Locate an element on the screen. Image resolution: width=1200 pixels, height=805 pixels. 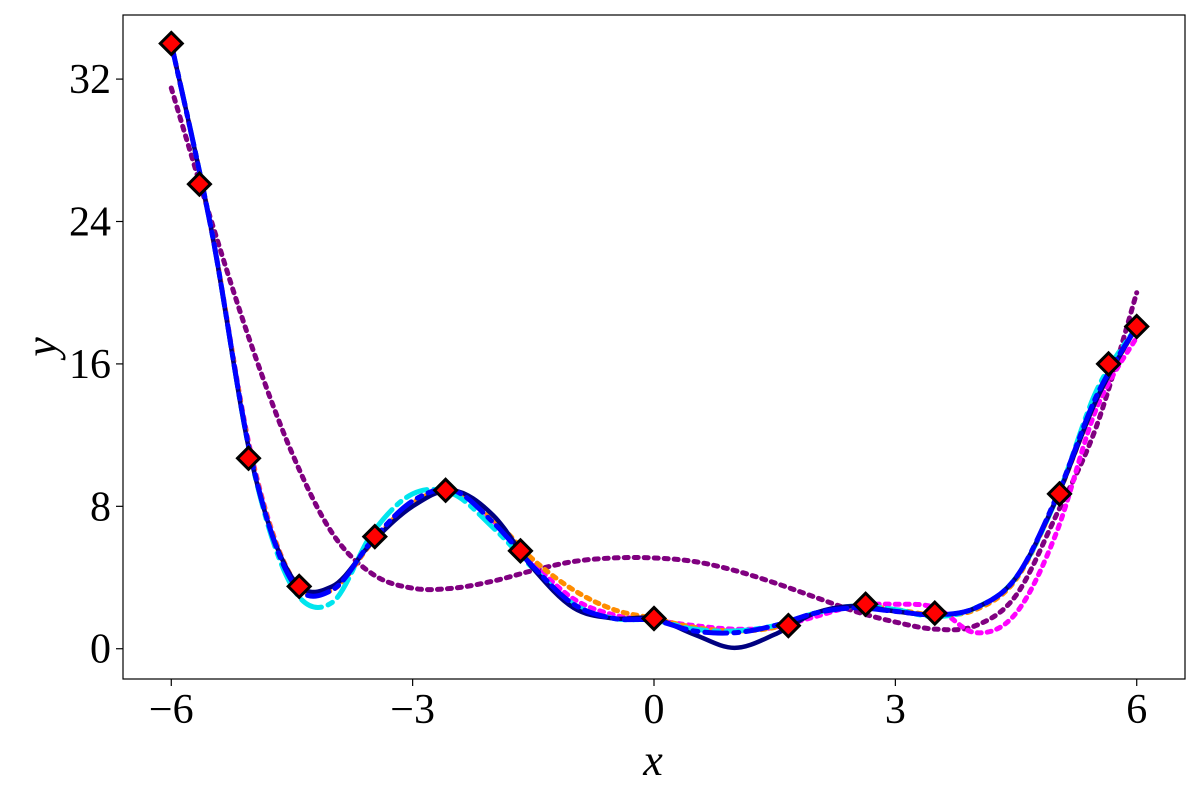
y-tick-label: 0 is located at coordinates (100, 650).